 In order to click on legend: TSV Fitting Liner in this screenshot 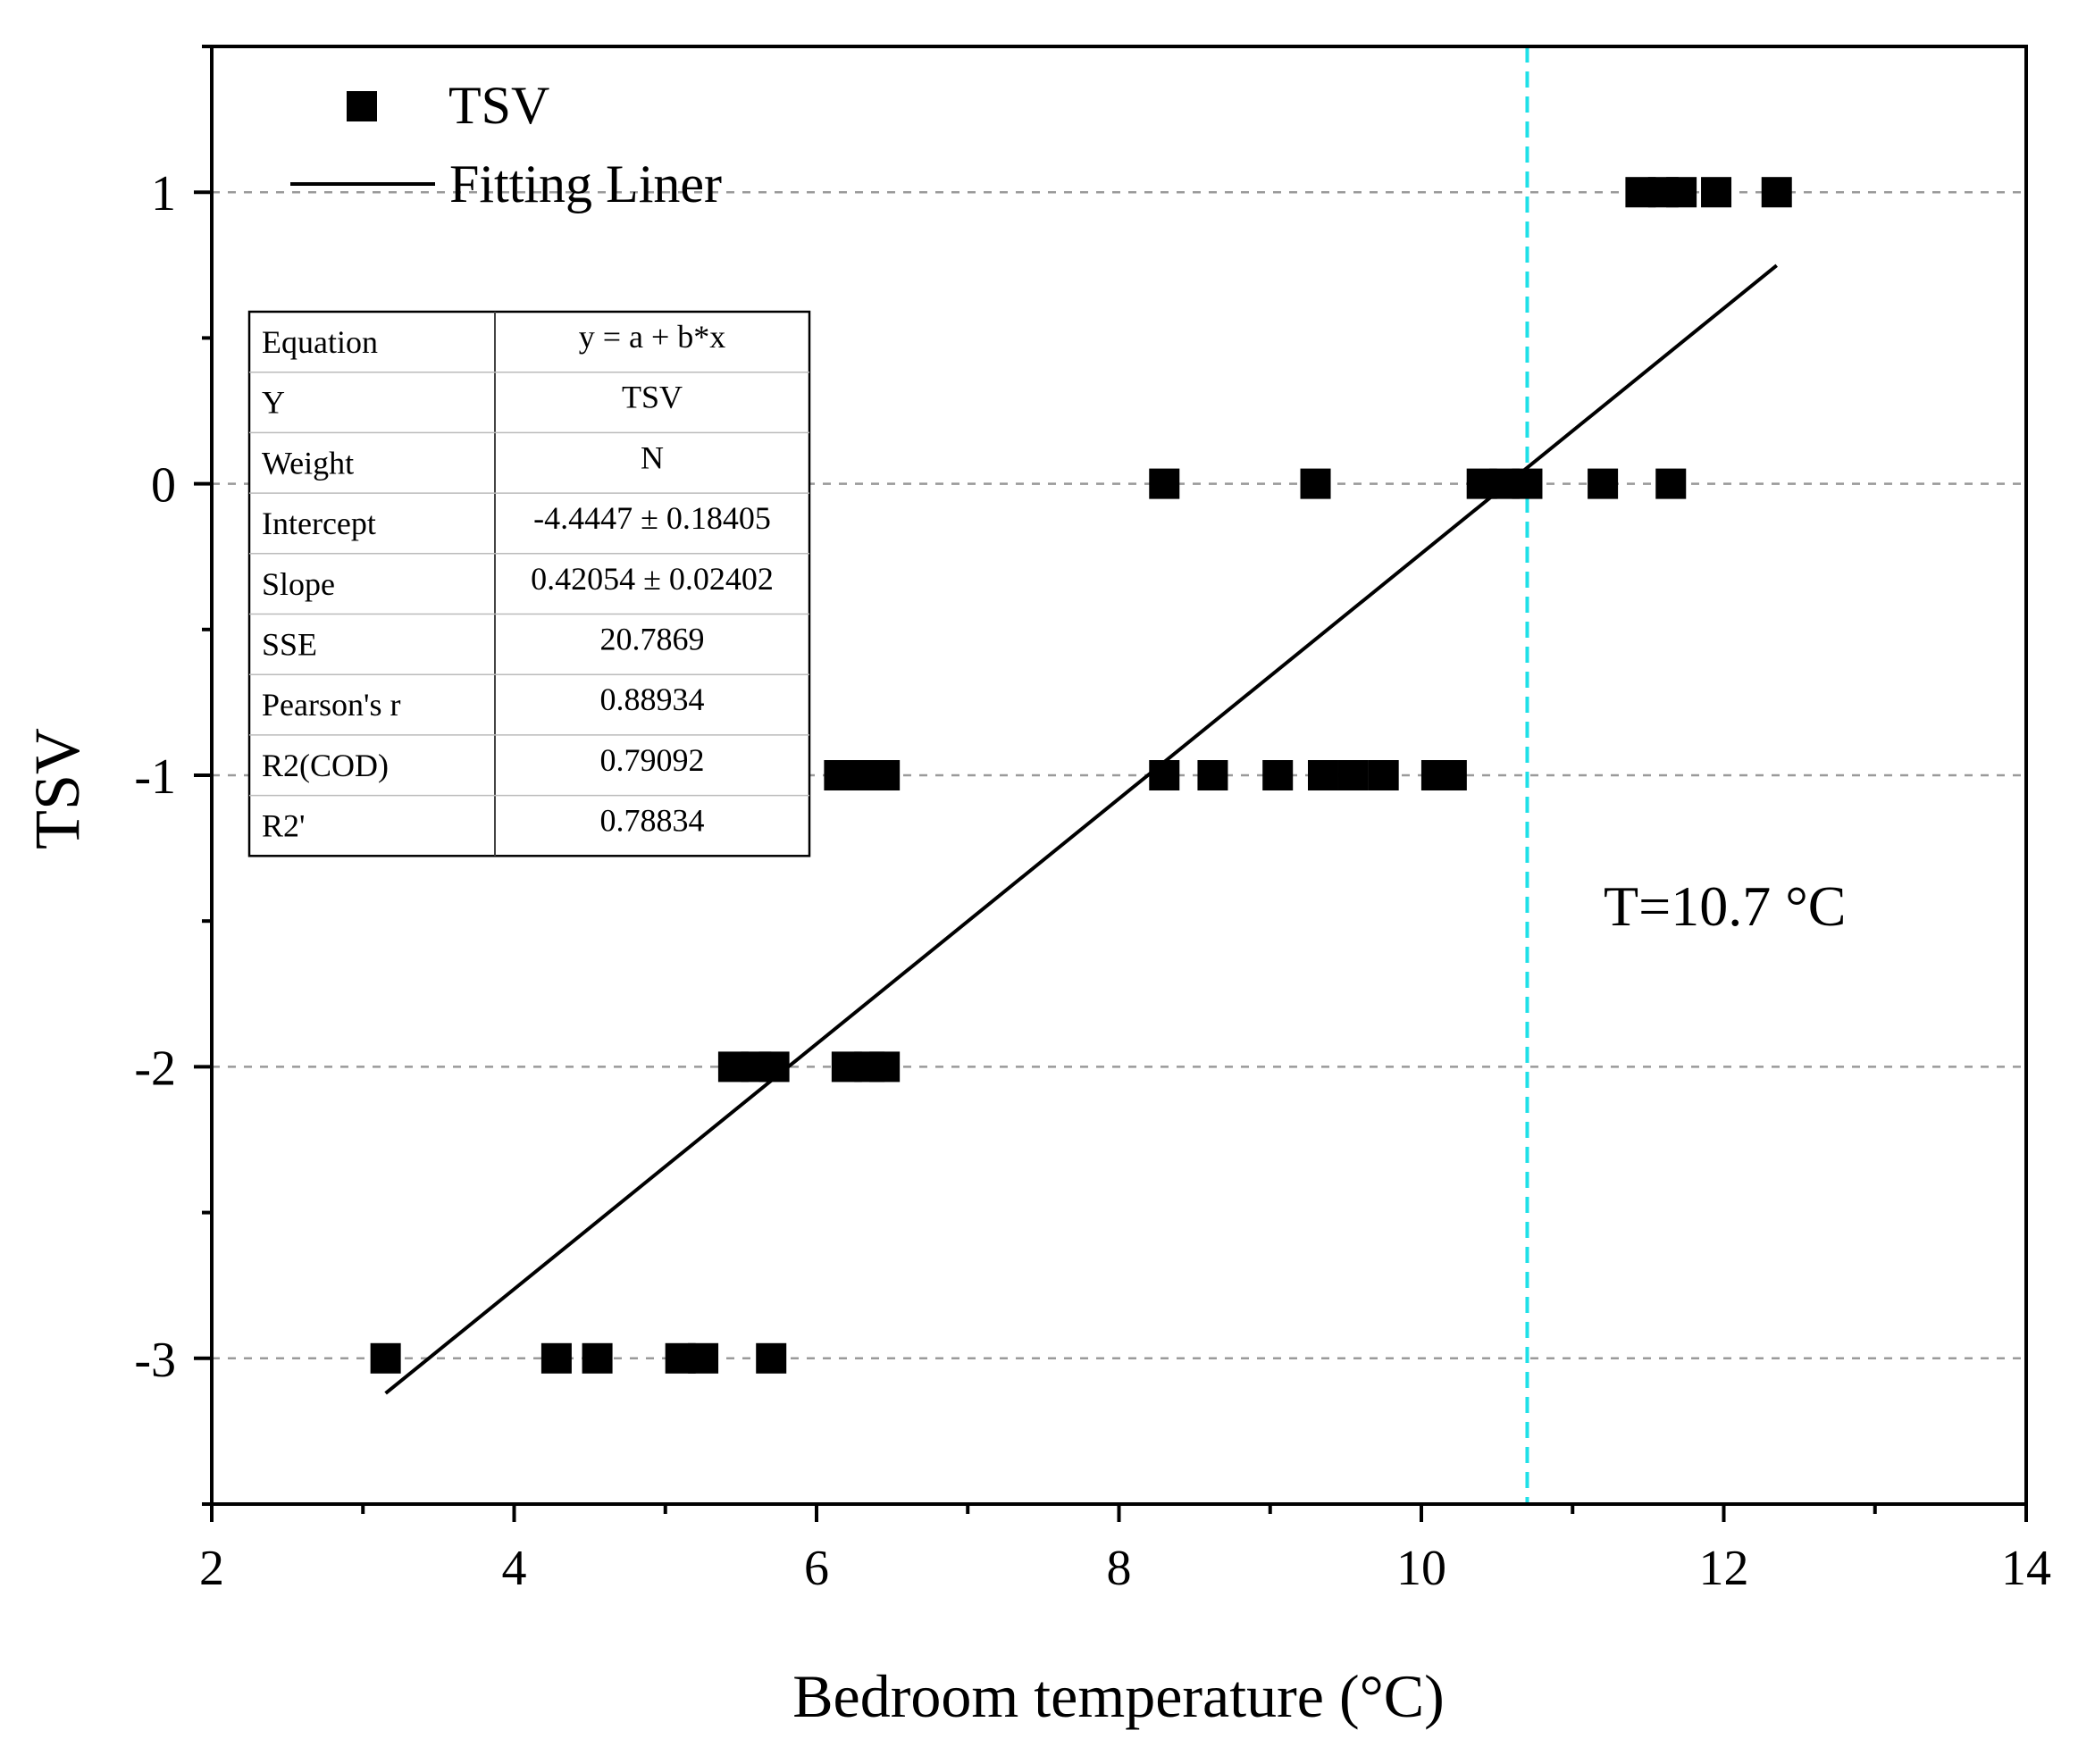, I will do `click(506, 144)`.